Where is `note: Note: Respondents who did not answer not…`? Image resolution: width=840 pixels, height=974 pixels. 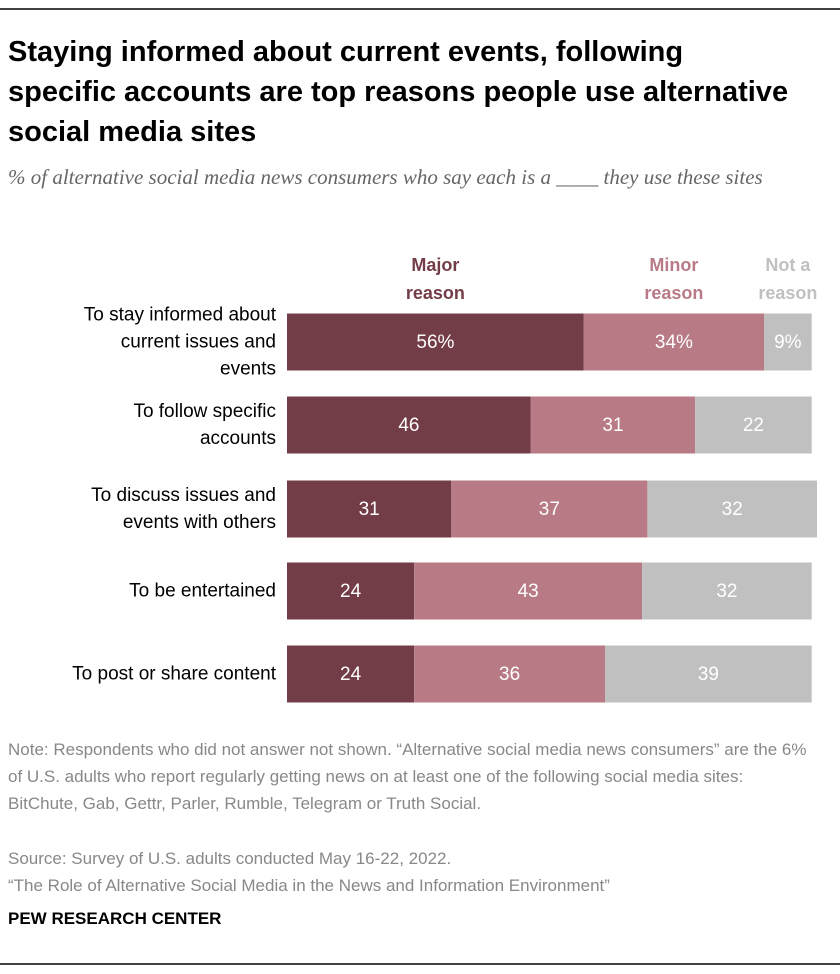 note: Note: Respondents who did not answer not… is located at coordinates (407, 776).